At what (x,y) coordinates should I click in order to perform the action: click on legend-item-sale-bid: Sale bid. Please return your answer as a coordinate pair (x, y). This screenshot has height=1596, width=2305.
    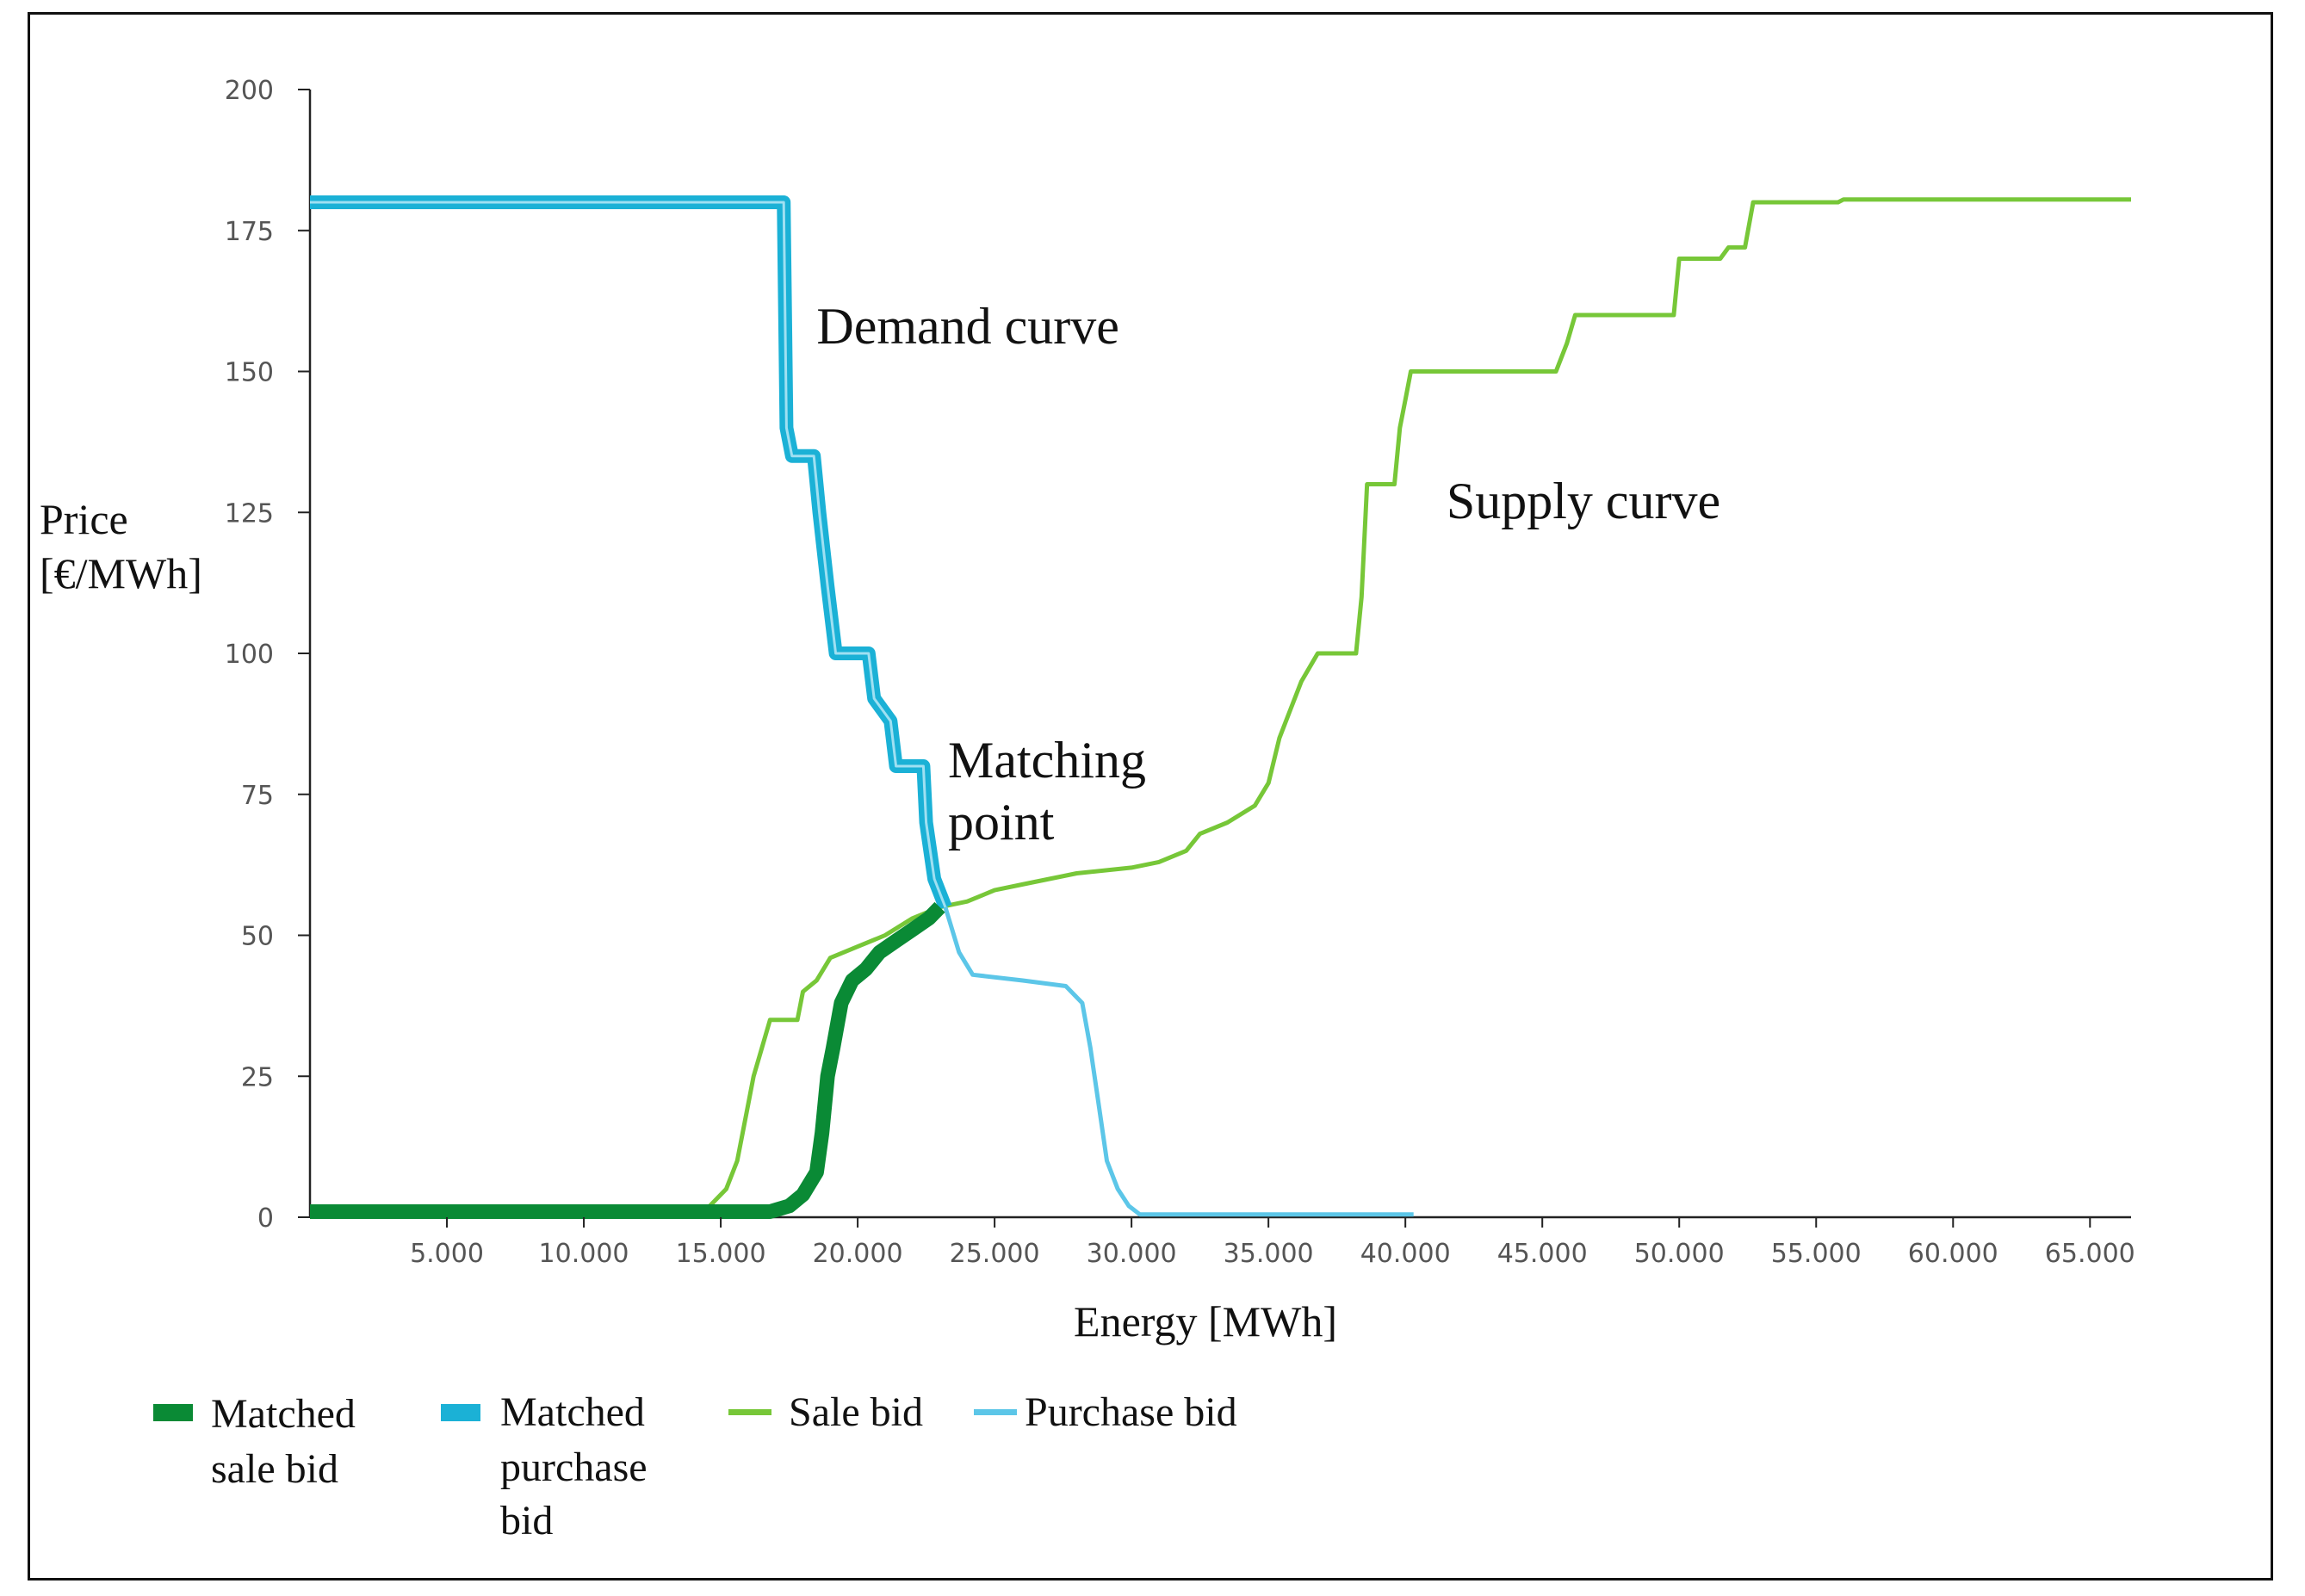
    Looking at the image, I should click on (825, 1412).